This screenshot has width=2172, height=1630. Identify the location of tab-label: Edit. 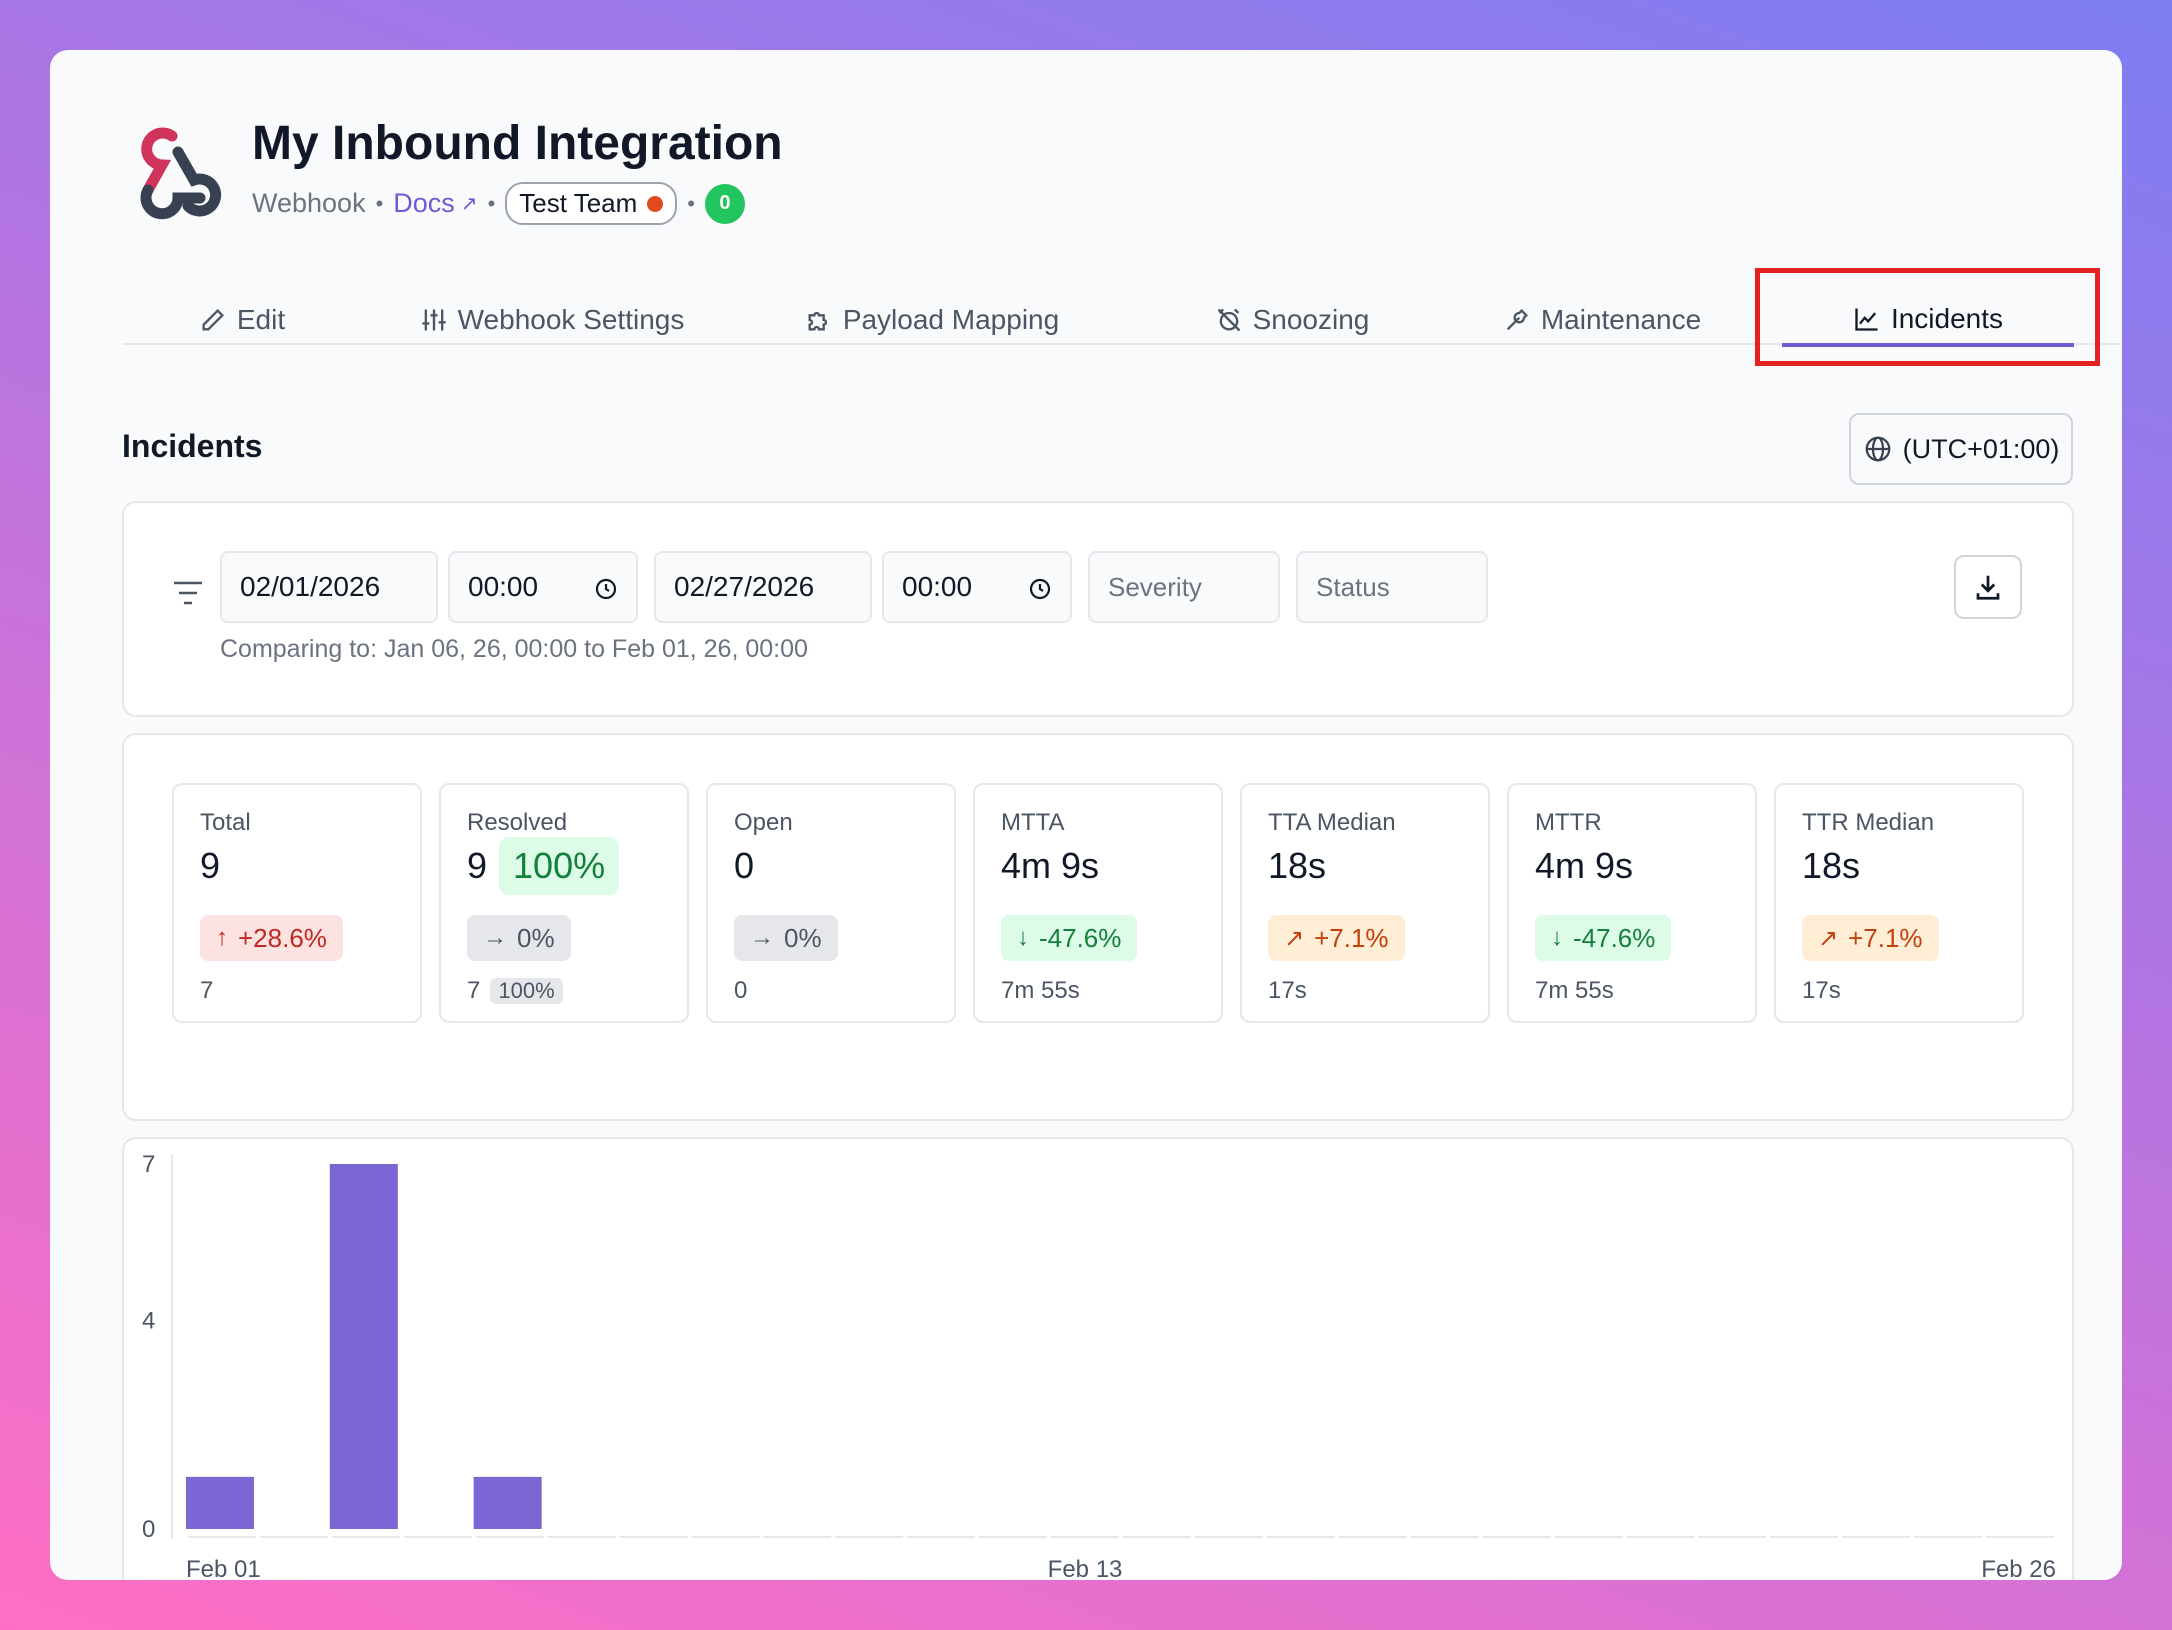
(261, 319).